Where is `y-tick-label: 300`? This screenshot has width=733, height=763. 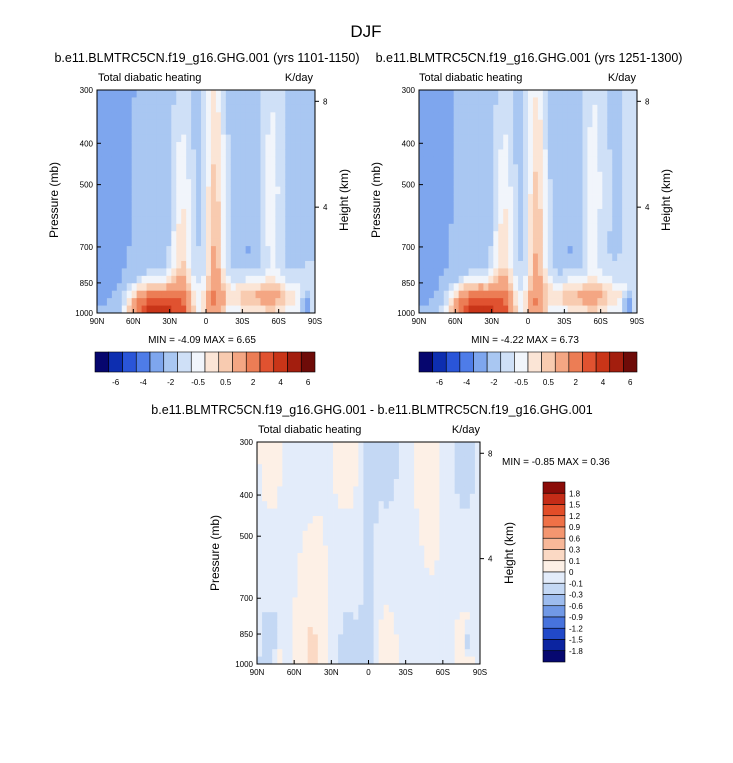 y-tick-label: 300 is located at coordinates (409, 90).